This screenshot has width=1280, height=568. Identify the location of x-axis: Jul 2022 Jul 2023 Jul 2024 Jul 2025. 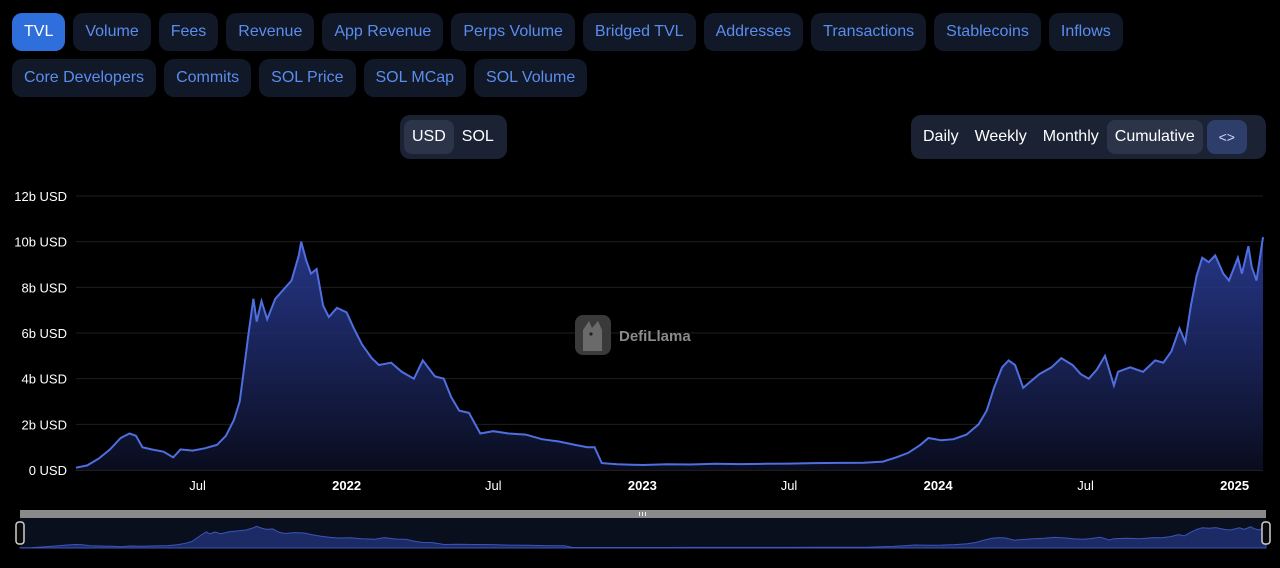
(719, 485).